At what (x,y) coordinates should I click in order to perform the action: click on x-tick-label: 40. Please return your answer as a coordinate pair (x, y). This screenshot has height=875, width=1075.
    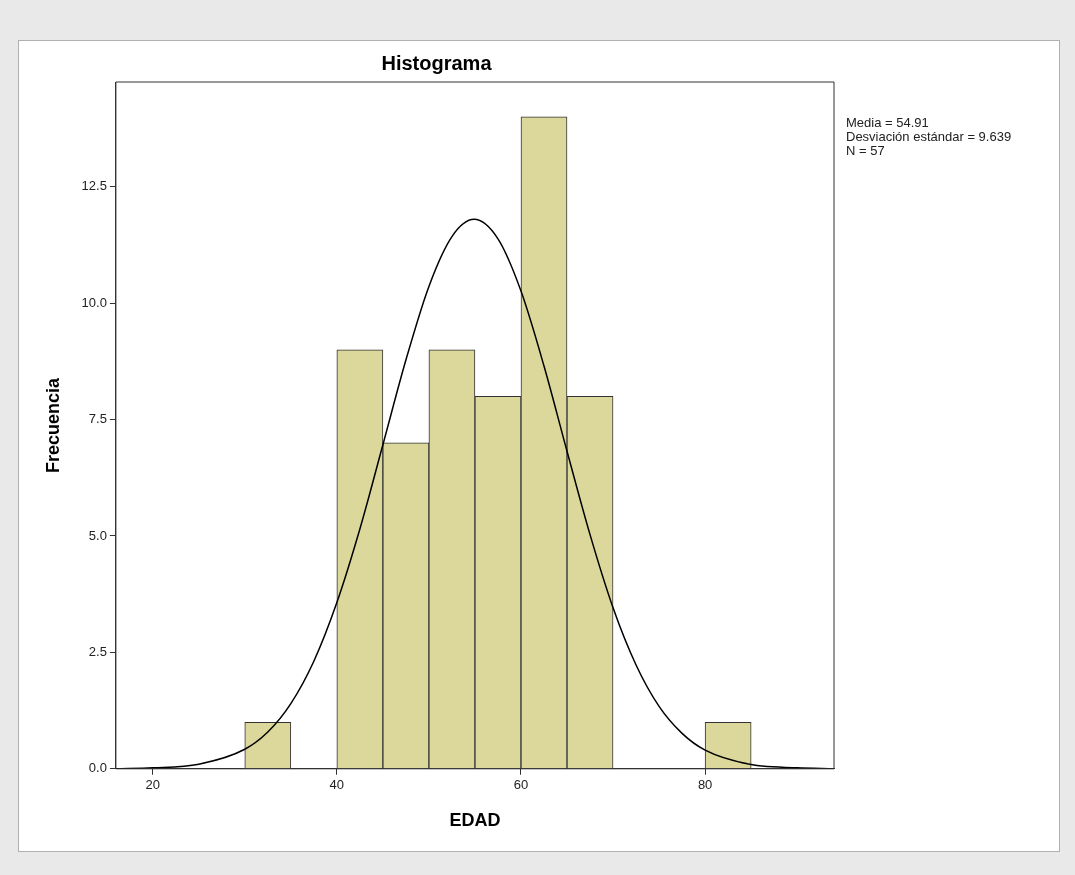
    Looking at the image, I should click on (337, 785).